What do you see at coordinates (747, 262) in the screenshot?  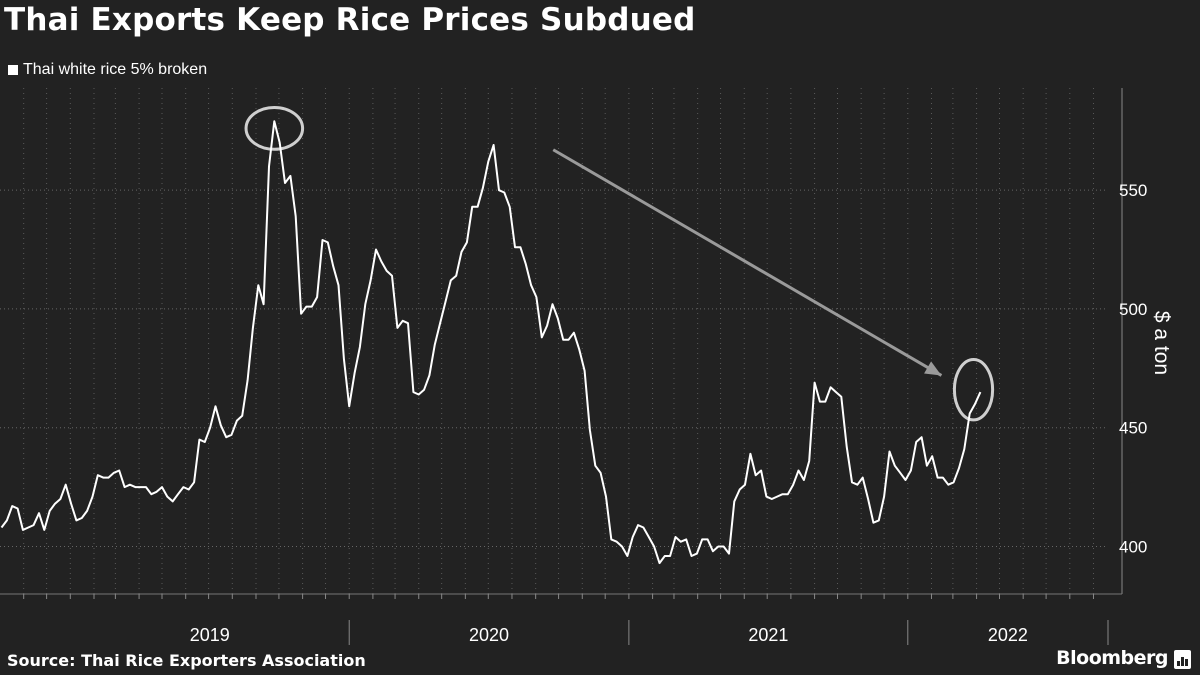 I see `trend-arrow-line` at bounding box center [747, 262].